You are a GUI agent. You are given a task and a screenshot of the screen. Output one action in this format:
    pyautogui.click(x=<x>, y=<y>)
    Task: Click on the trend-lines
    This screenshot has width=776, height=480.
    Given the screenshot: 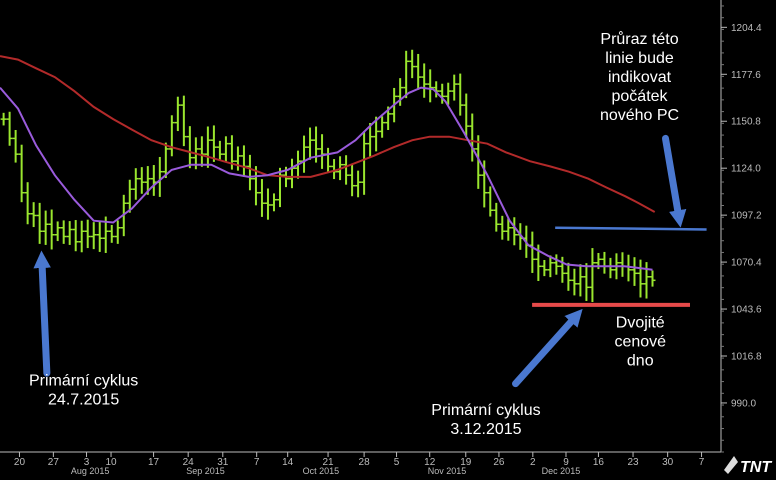 What is the action you would take?
    pyautogui.click(x=619, y=266)
    